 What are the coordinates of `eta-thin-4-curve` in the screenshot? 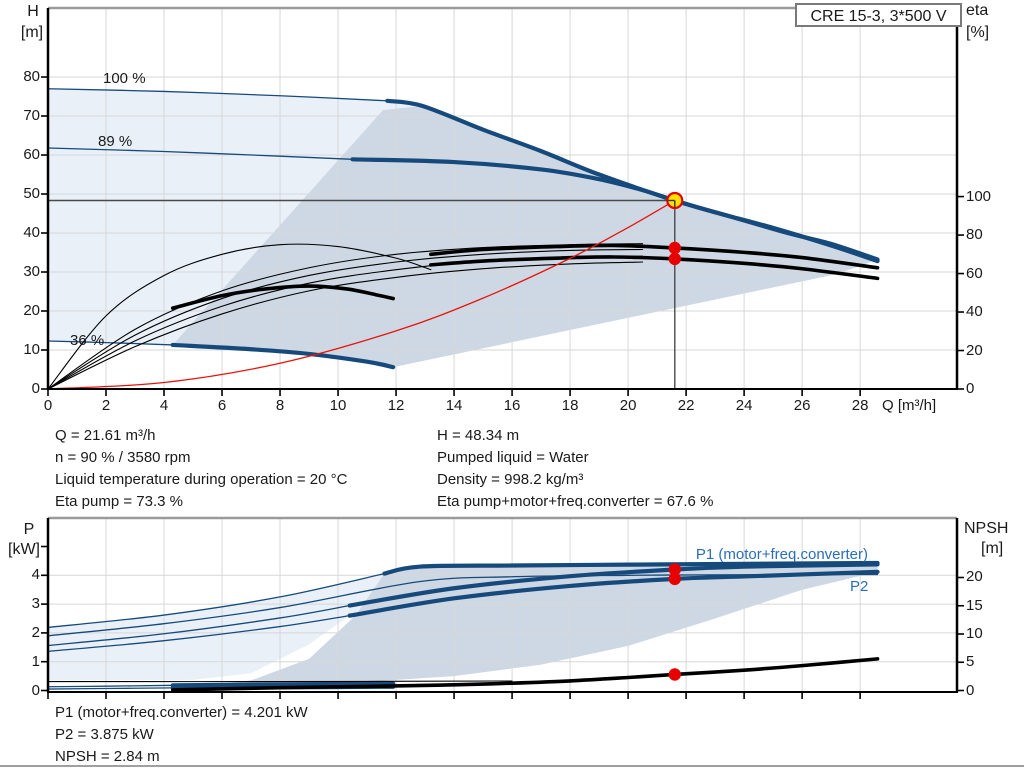 It's located at (345, 325).